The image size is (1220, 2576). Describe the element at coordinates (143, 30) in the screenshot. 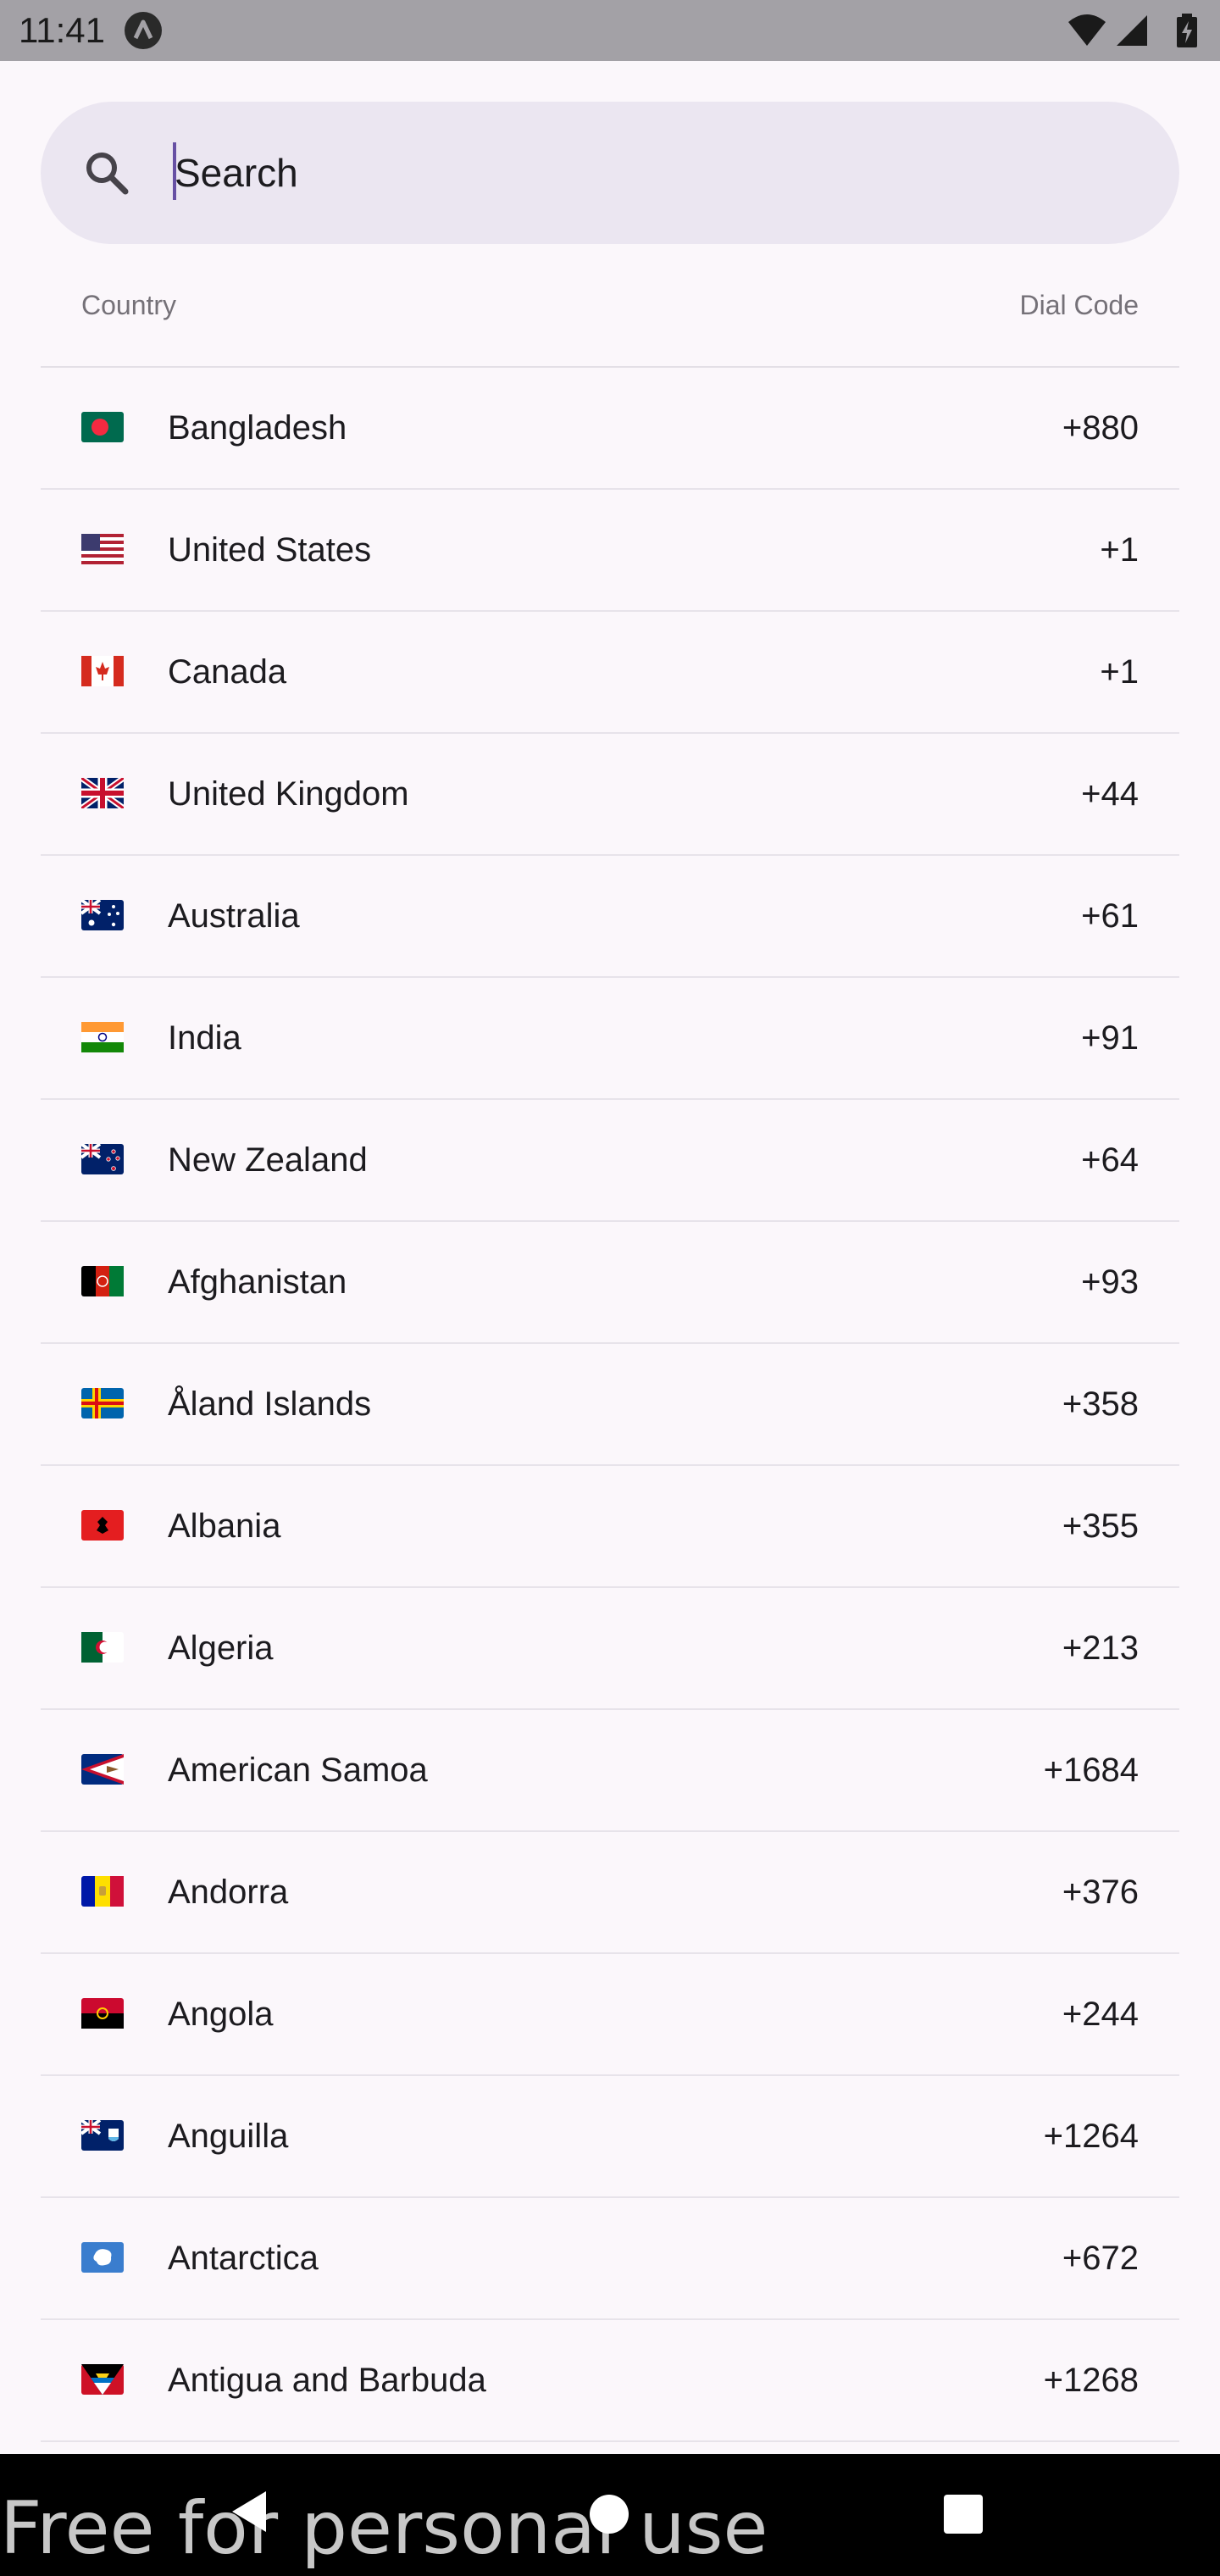

I see `app-notification-icon` at that location.